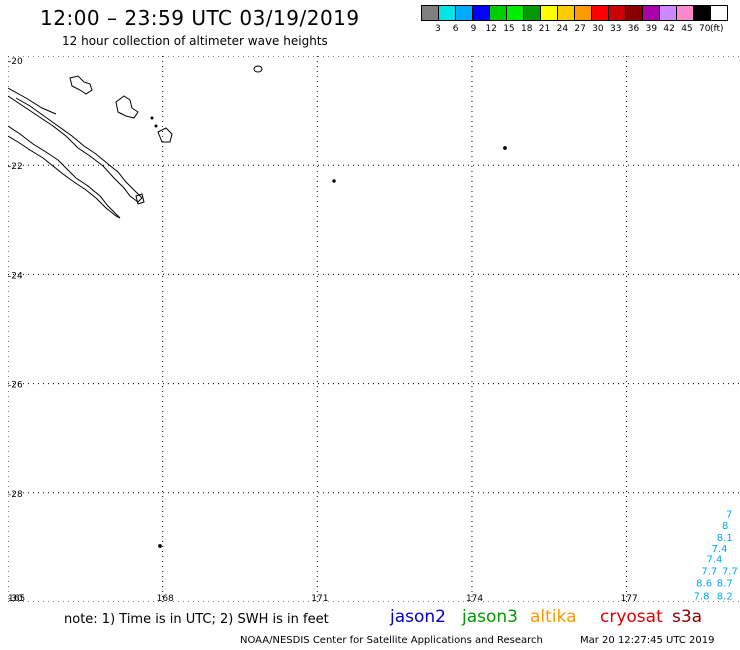 The width and height of the screenshot is (740, 650). I want to click on latitude-label: -30, so click(15, 598).